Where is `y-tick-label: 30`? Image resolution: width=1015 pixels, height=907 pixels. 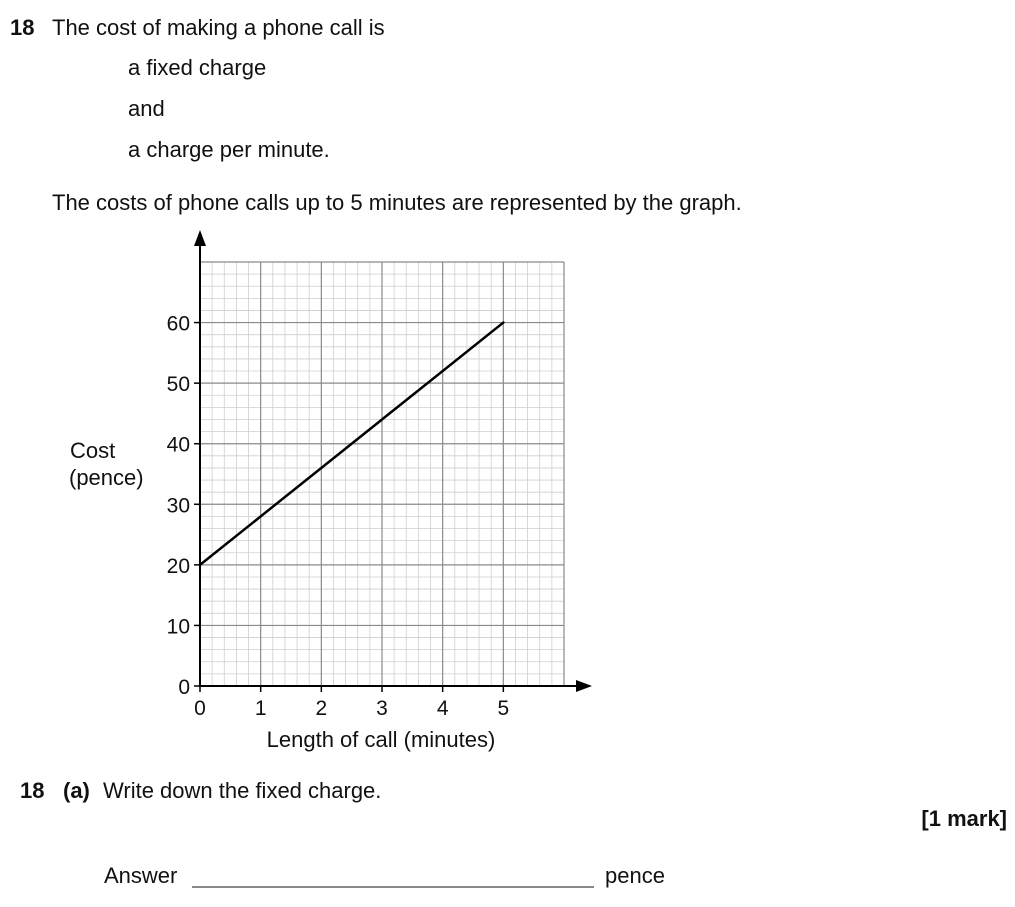
y-tick-label: 30 is located at coordinates (178, 505).